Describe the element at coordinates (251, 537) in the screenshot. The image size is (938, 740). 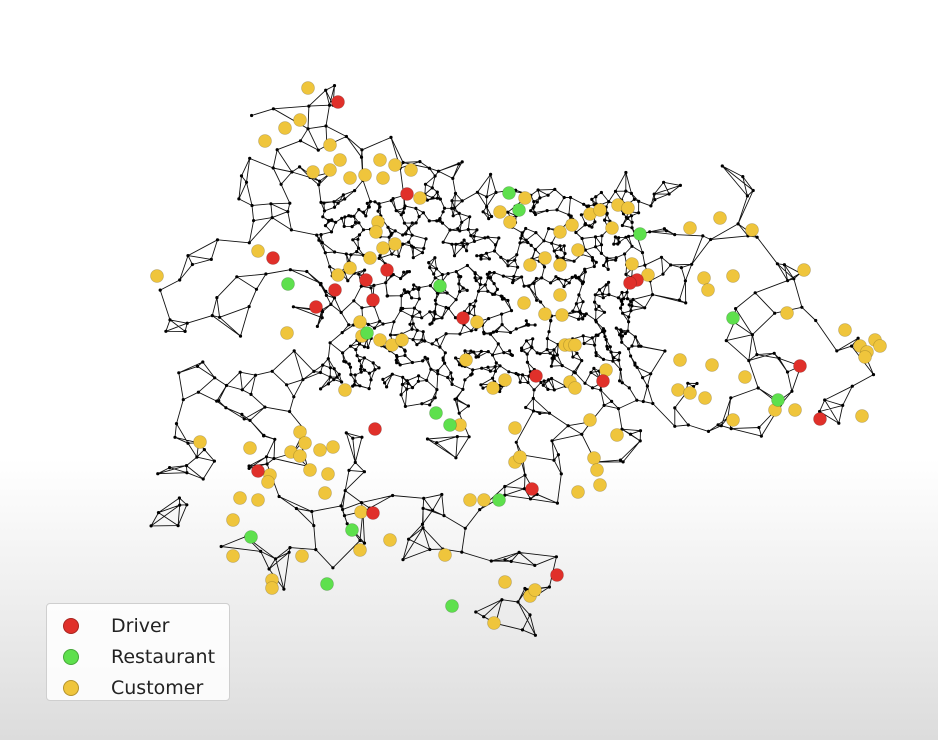
I see `restaurant-marker` at that location.